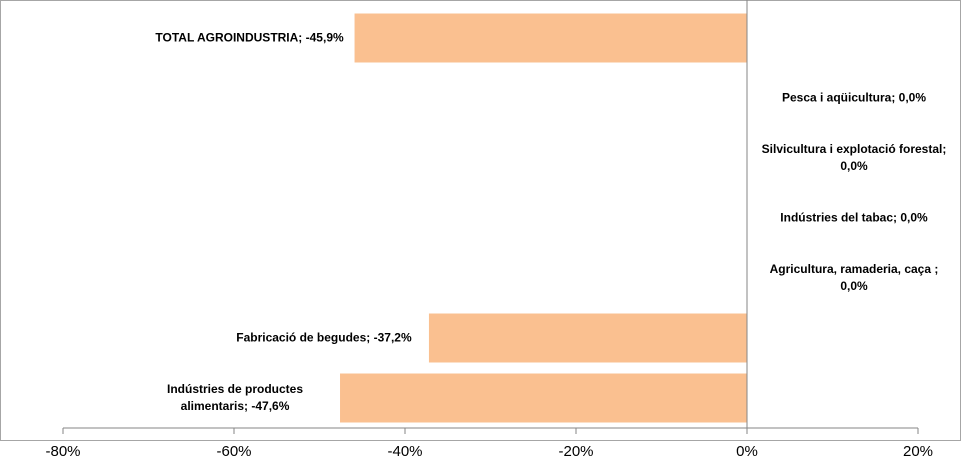 This screenshot has height=464, width=962. What do you see at coordinates (854, 97) in the screenshot?
I see `data-label: Pesca i aqüicultura; 0,0%` at bounding box center [854, 97].